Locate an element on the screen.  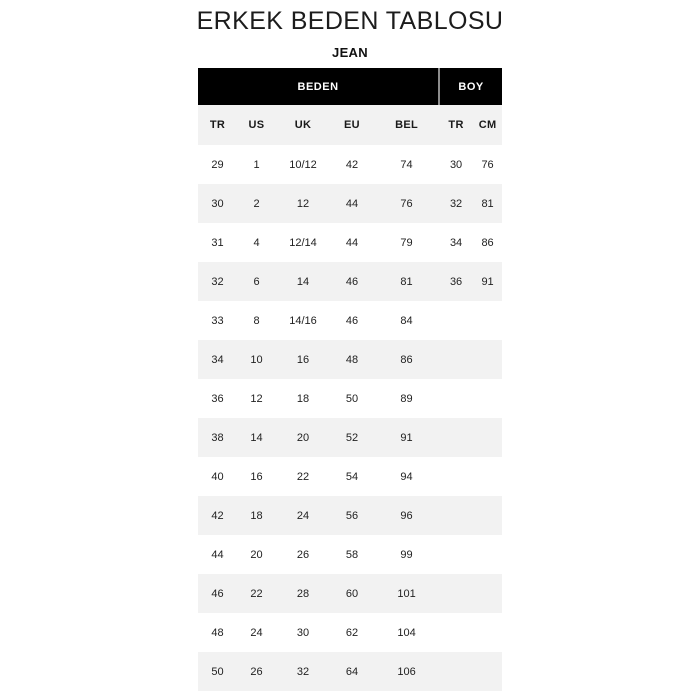
table-cell: 62 is located at coordinates (352, 632).